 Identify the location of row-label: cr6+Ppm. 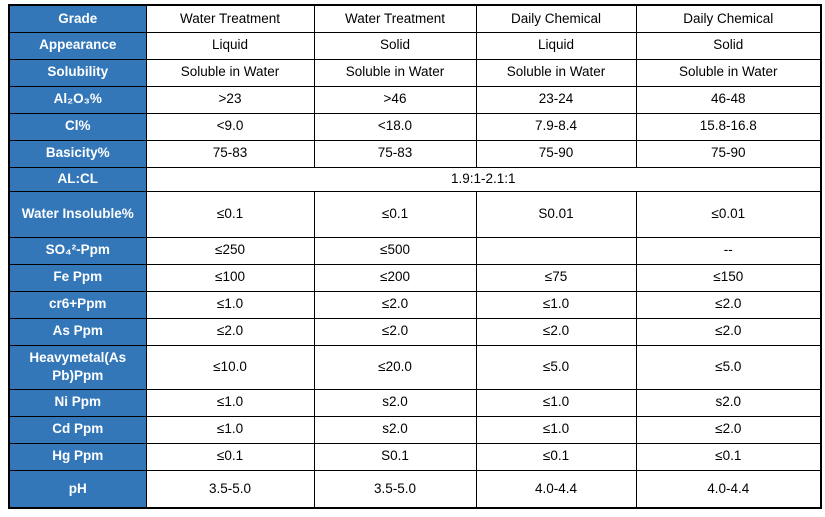
(77, 304).